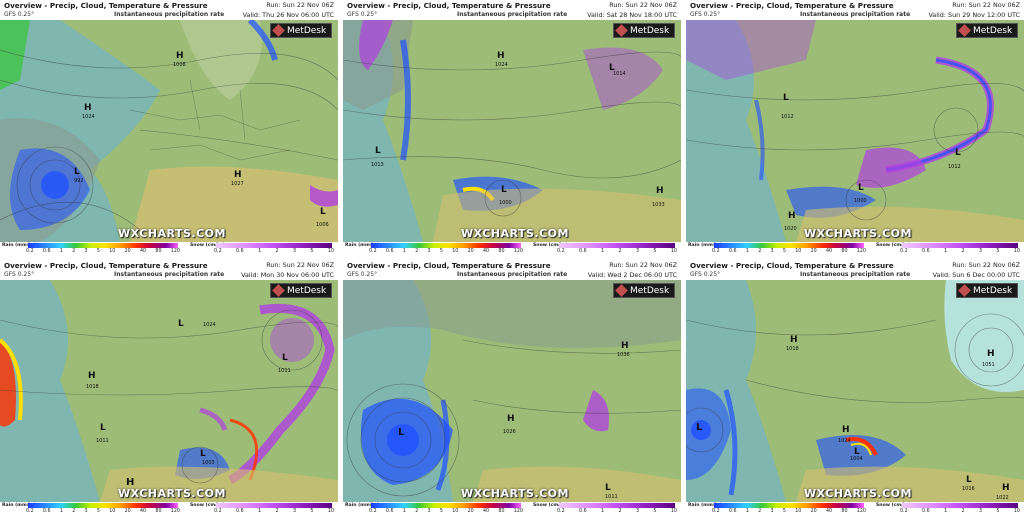 The image size is (1024, 518). Describe the element at coordinates (512, 14) in the screenshot. I see `panel-subtitle: Instantaneous precipitation rate` at that location.